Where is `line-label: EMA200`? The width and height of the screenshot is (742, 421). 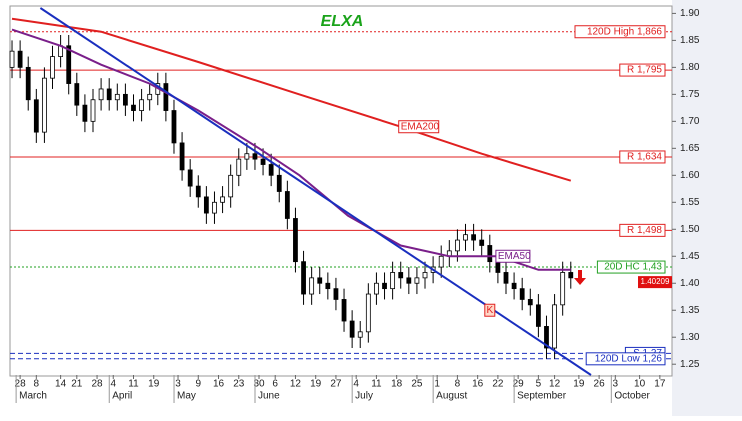 line-label: EMA200 is located at coordinates (420, 126).